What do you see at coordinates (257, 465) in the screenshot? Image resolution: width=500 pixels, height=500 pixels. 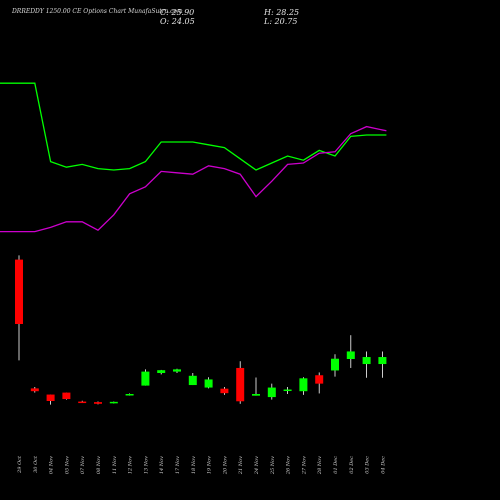 I see `x-tick-label: 24 Nov` at bounding box center [257, 465].